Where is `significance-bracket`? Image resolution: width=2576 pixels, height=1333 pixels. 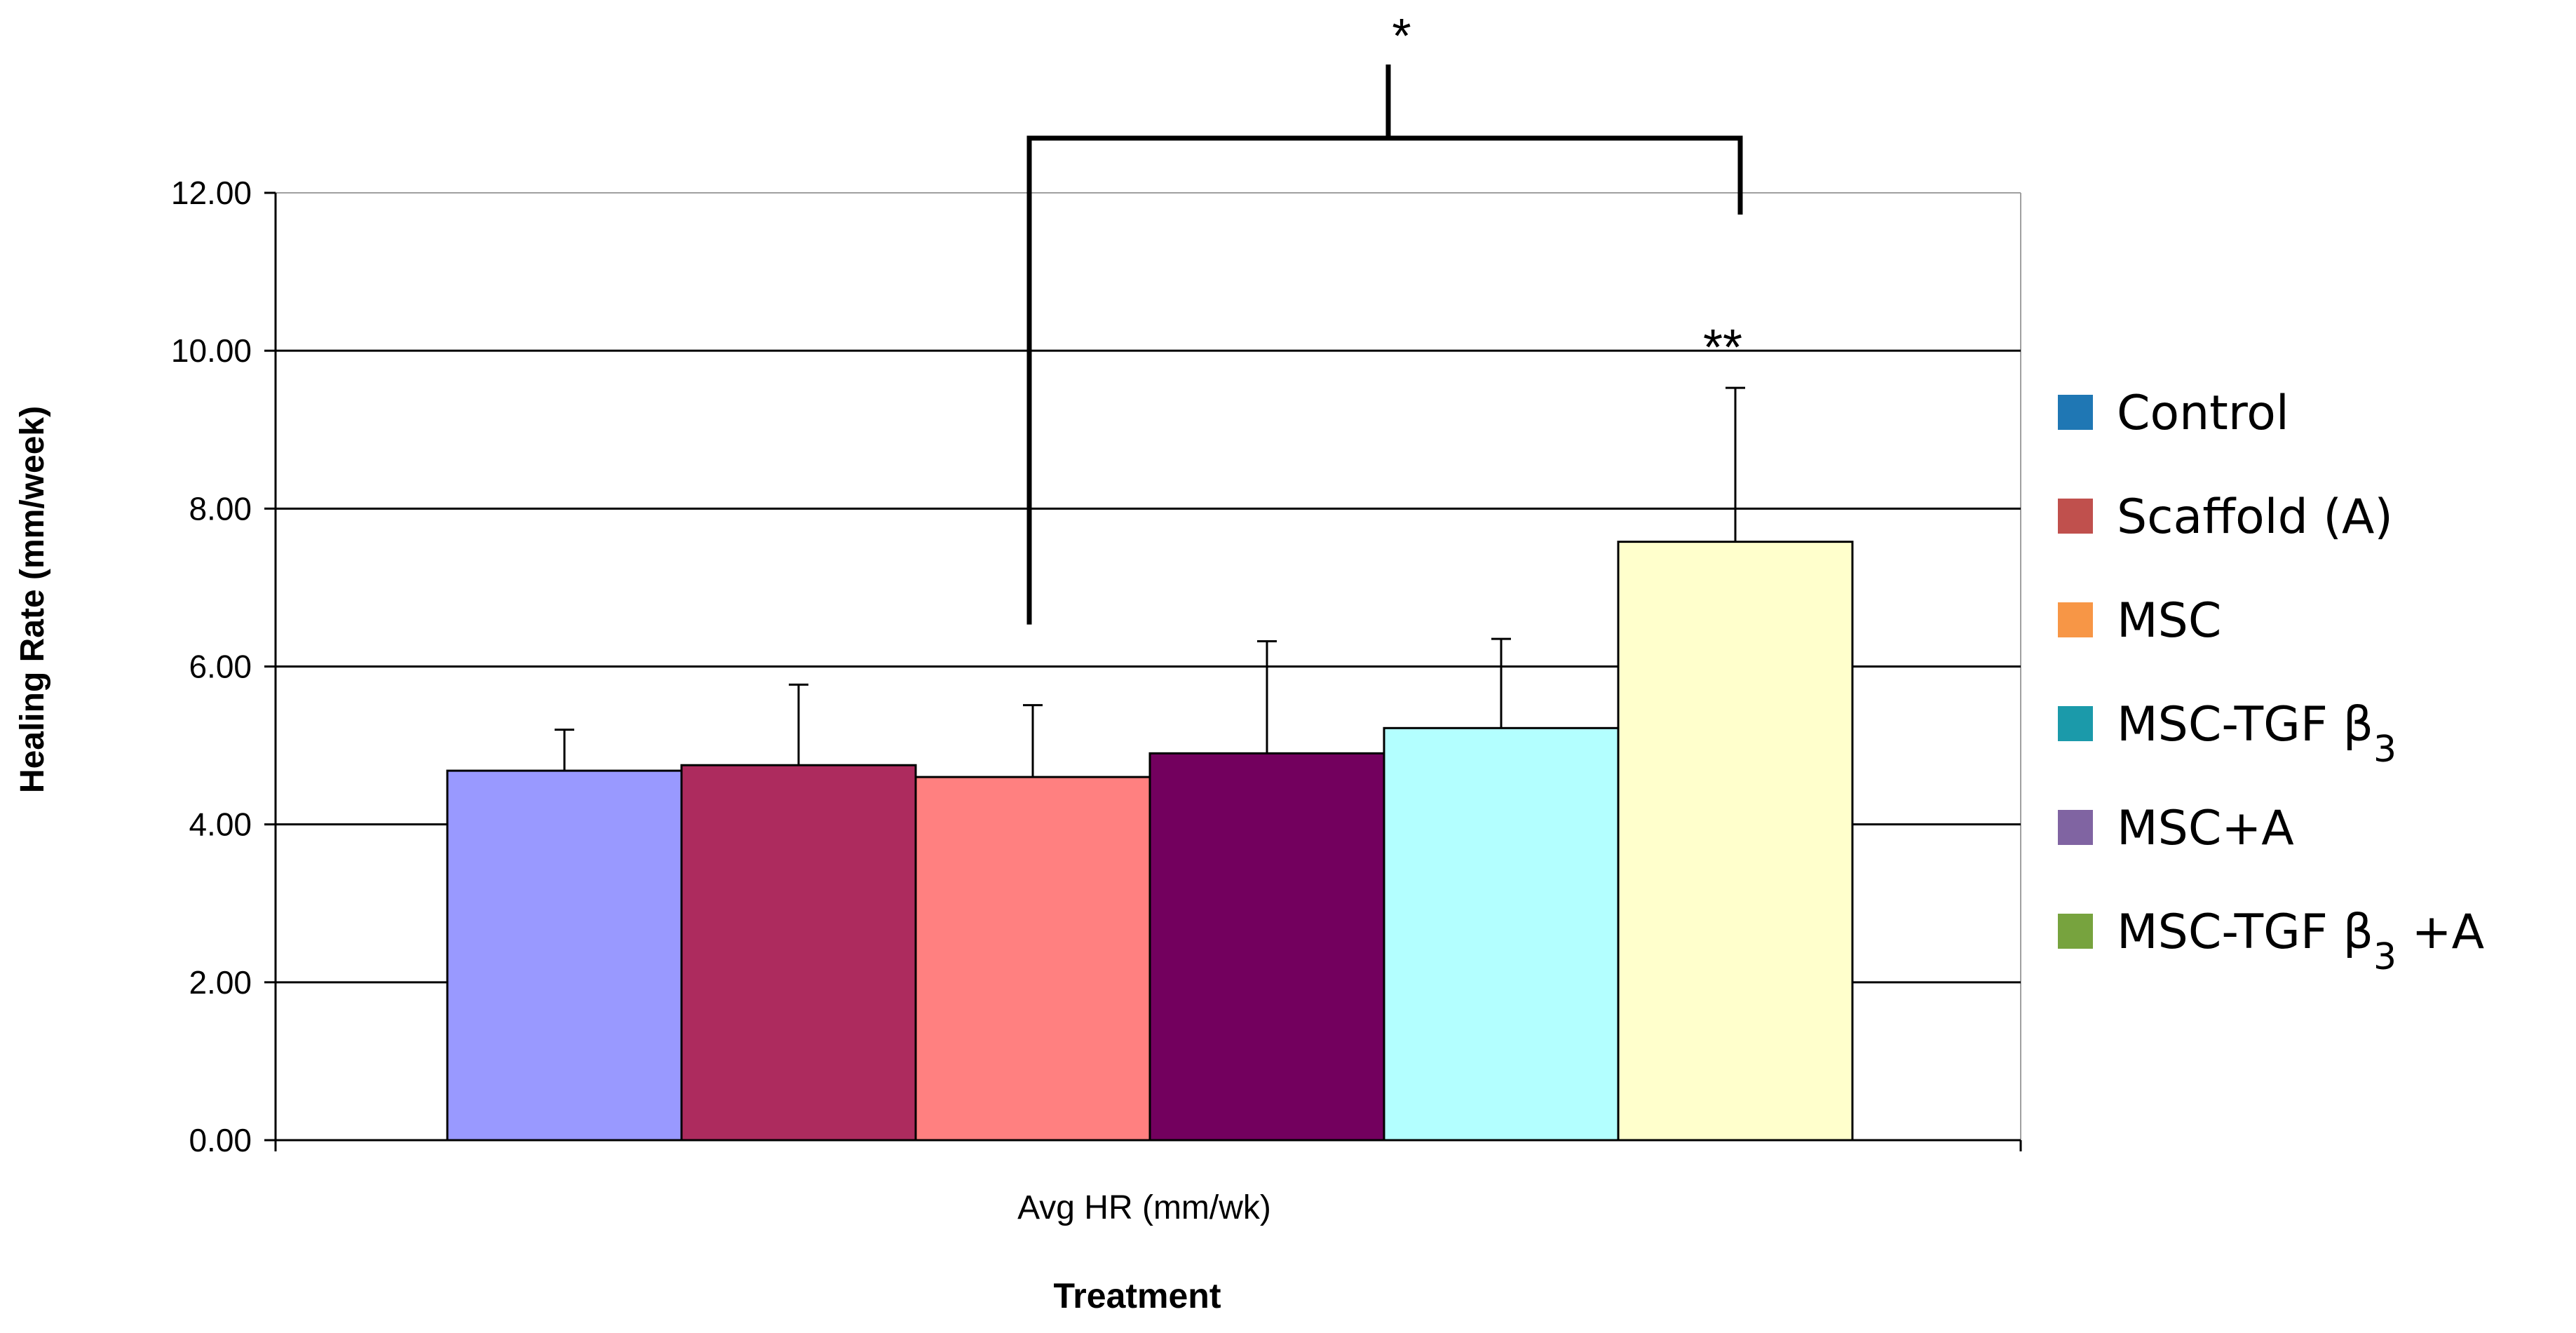
significance-bracket is located at coordinates (1384, 380).